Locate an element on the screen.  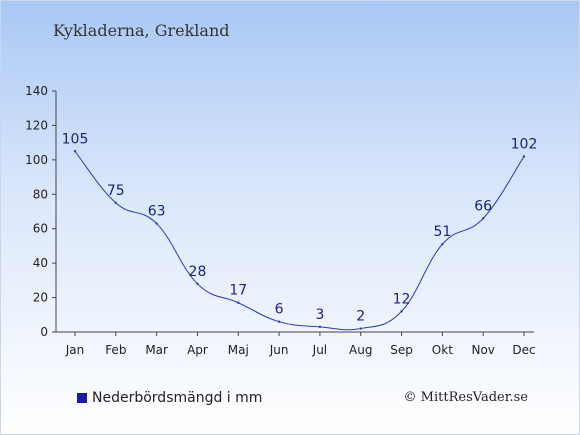
legend-swatch is located at coordinates (82, 398).